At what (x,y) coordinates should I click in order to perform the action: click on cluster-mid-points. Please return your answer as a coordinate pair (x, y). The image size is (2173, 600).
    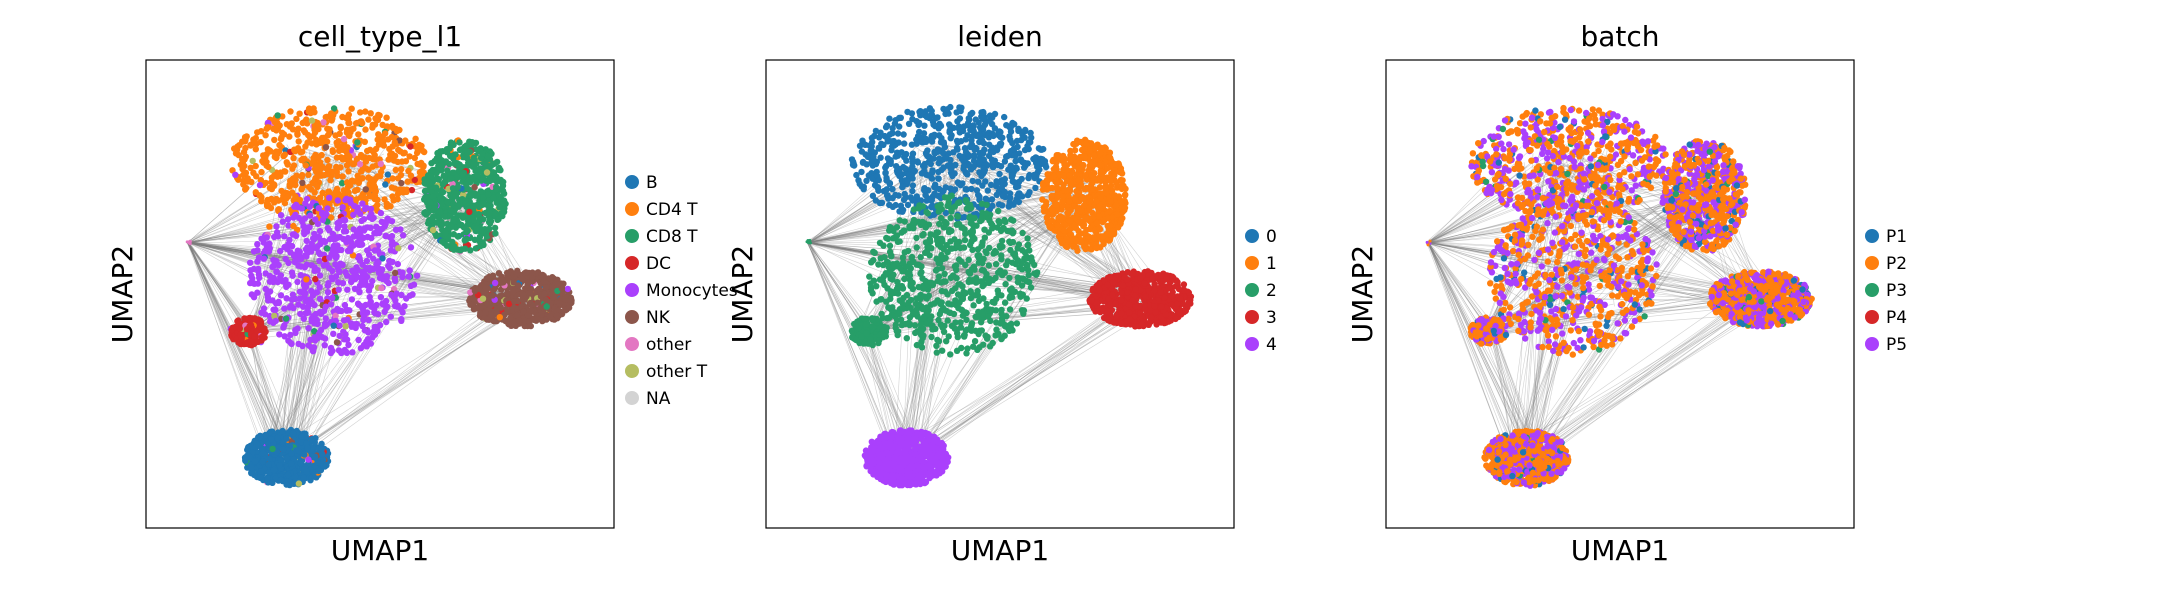
    Looking at the image, I should click on (334, 275).